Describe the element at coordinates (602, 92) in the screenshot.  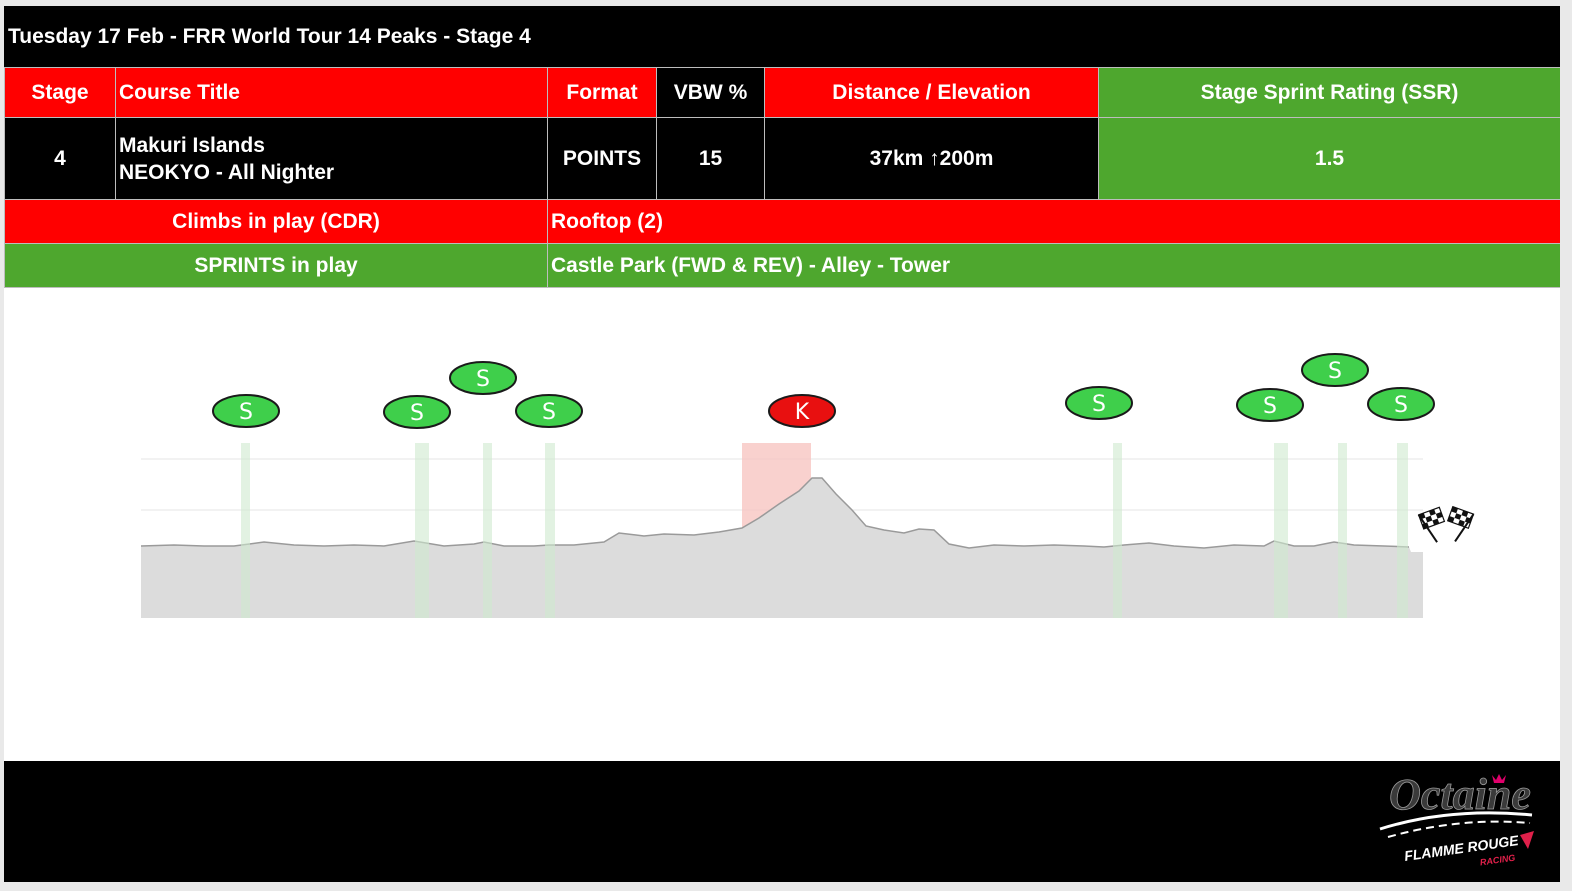
I see `header-format: Format` at that location.